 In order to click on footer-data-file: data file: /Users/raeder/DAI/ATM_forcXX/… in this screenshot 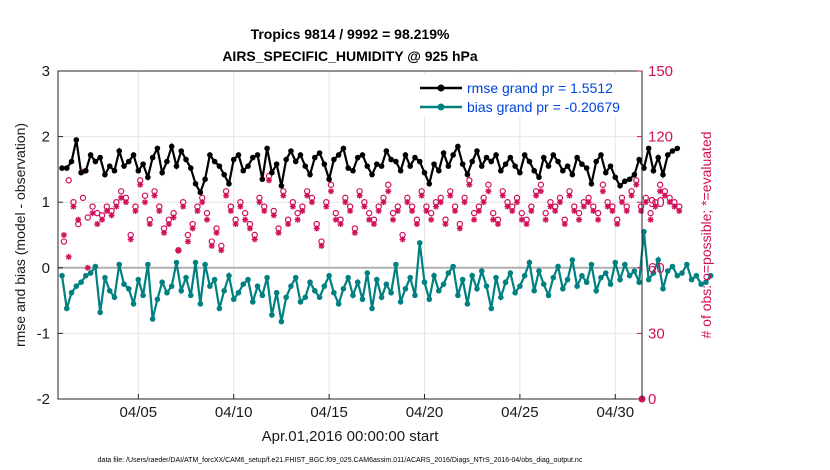, I will do `click(340, 460)`.